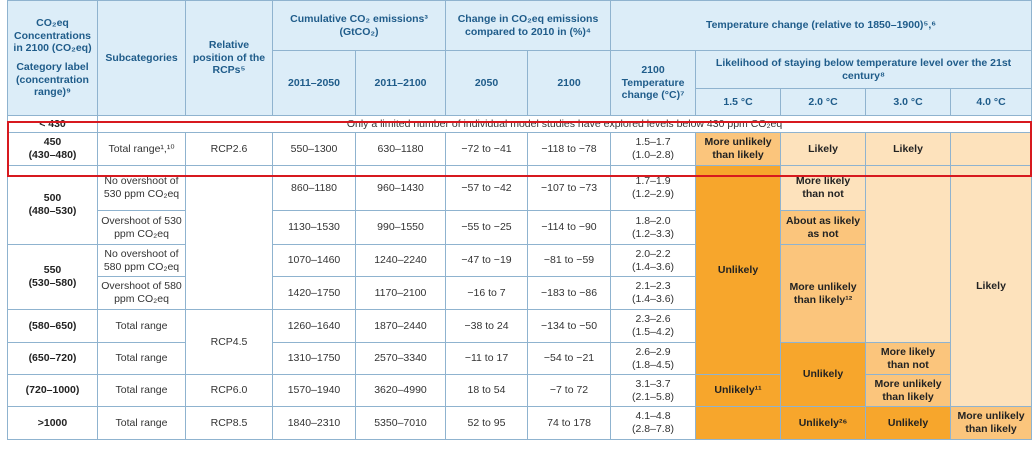 The image size is (1032, 475). Describe the element at coordinates (569, 293) in the screenshot. I see `value-cell: −183 to −86` at that location.